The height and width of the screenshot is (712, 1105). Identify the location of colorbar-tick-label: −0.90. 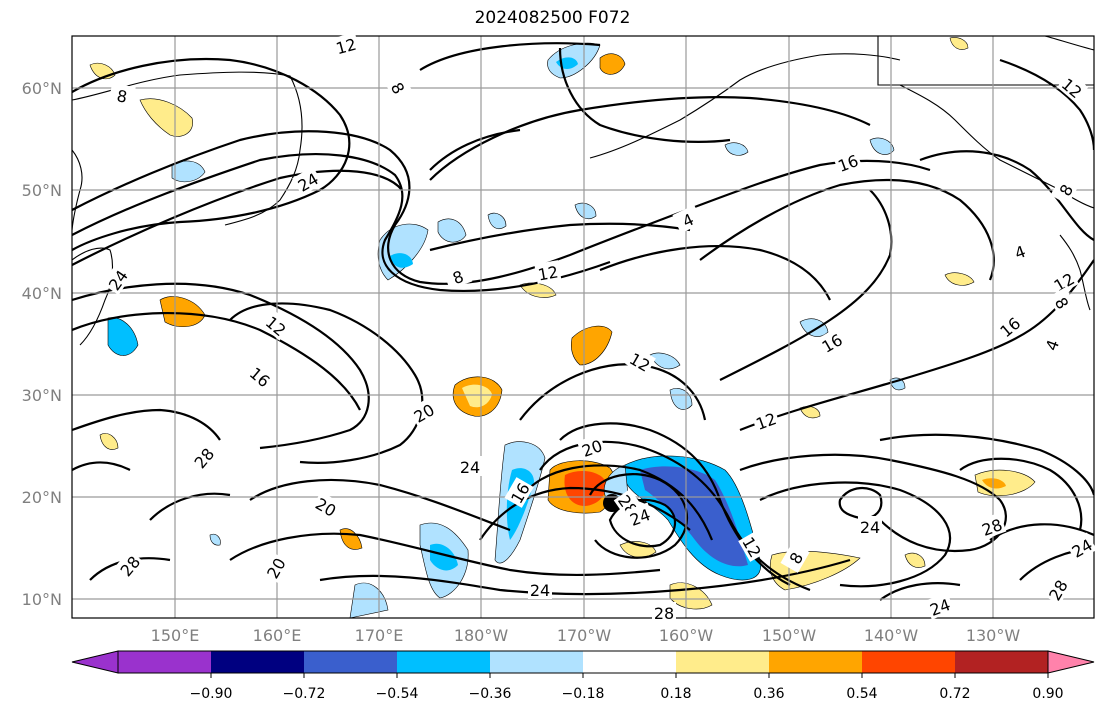
(211, 694).